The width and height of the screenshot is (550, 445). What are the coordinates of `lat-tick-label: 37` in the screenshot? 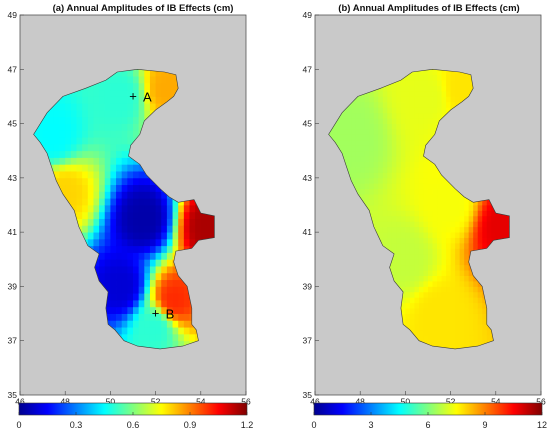 It's located at (13, 341).